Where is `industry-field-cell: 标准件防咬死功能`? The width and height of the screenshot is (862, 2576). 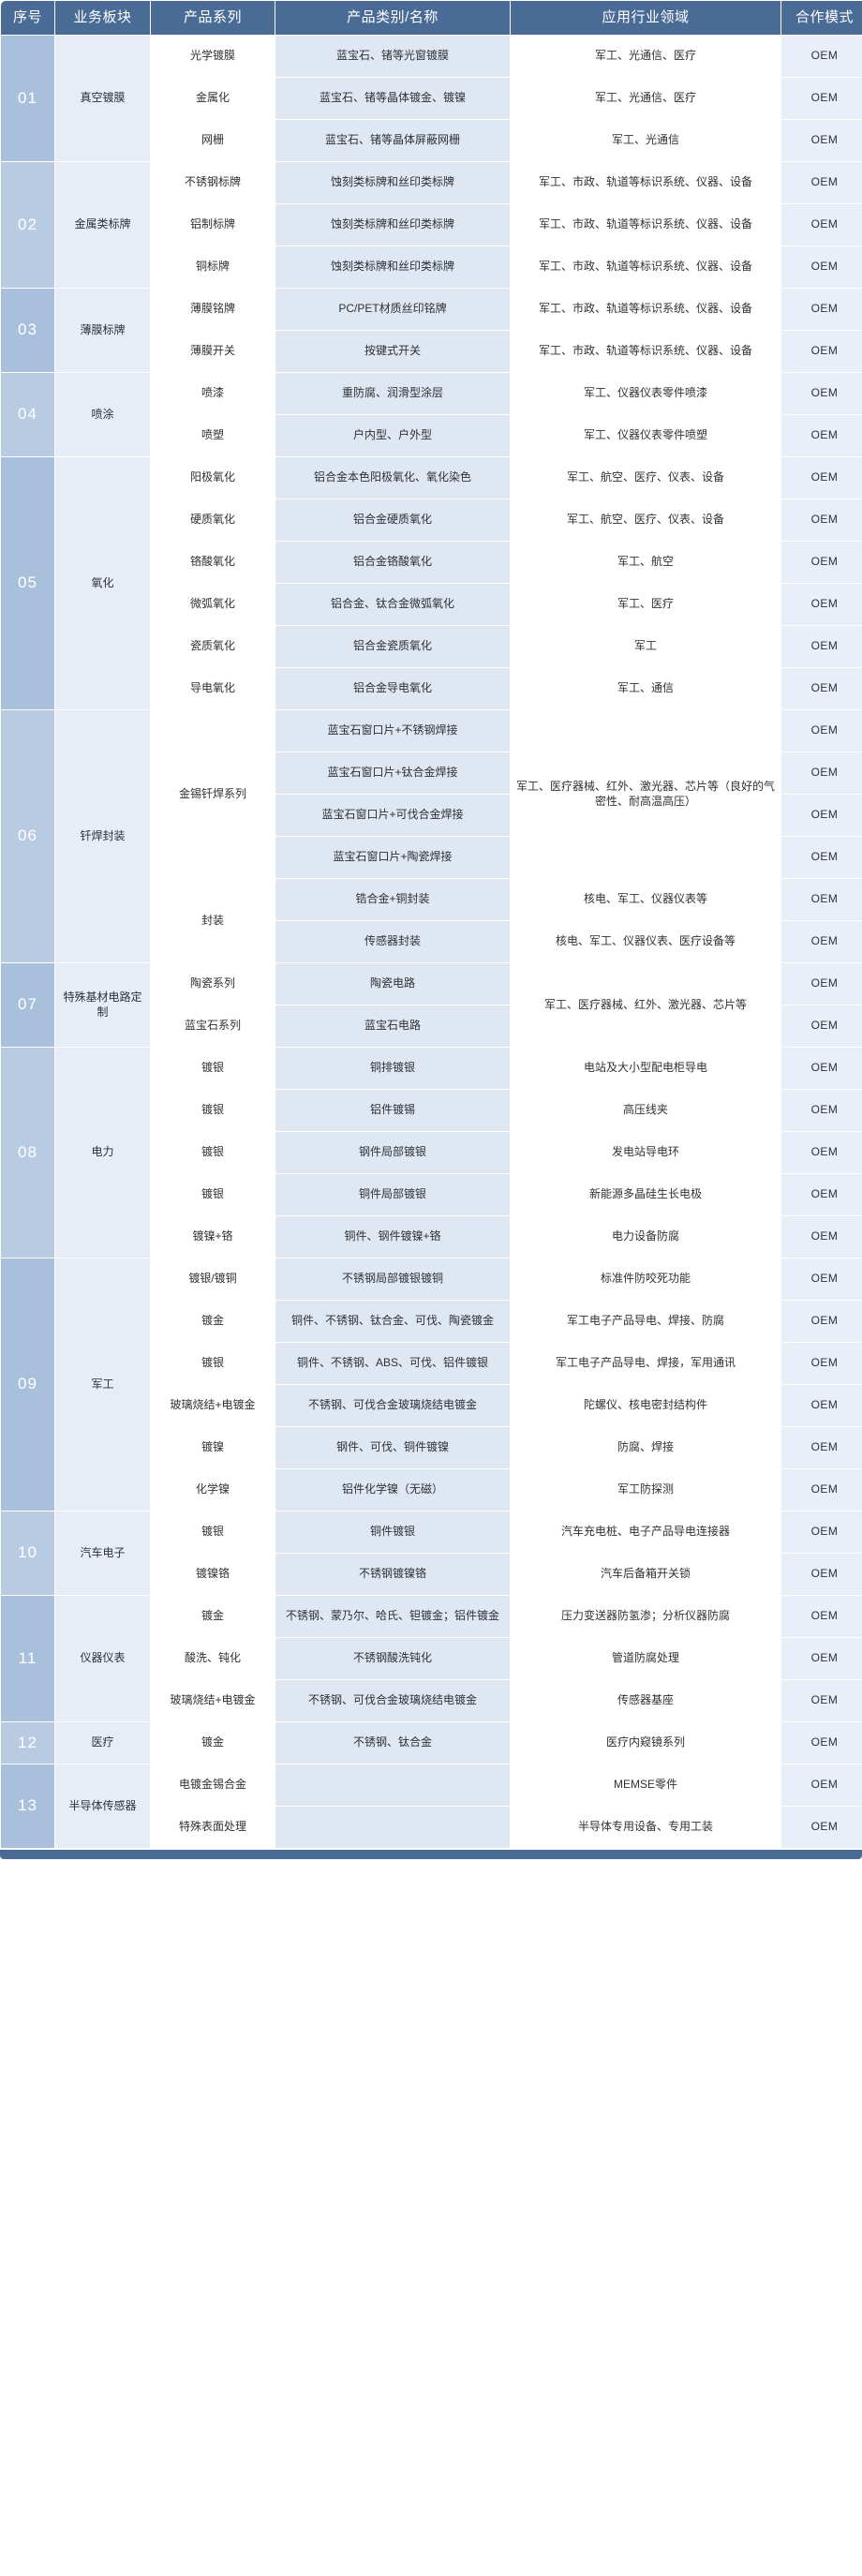 industry-field-cell: 标准件防咬死功能 is located at coordinates (645, 1279).